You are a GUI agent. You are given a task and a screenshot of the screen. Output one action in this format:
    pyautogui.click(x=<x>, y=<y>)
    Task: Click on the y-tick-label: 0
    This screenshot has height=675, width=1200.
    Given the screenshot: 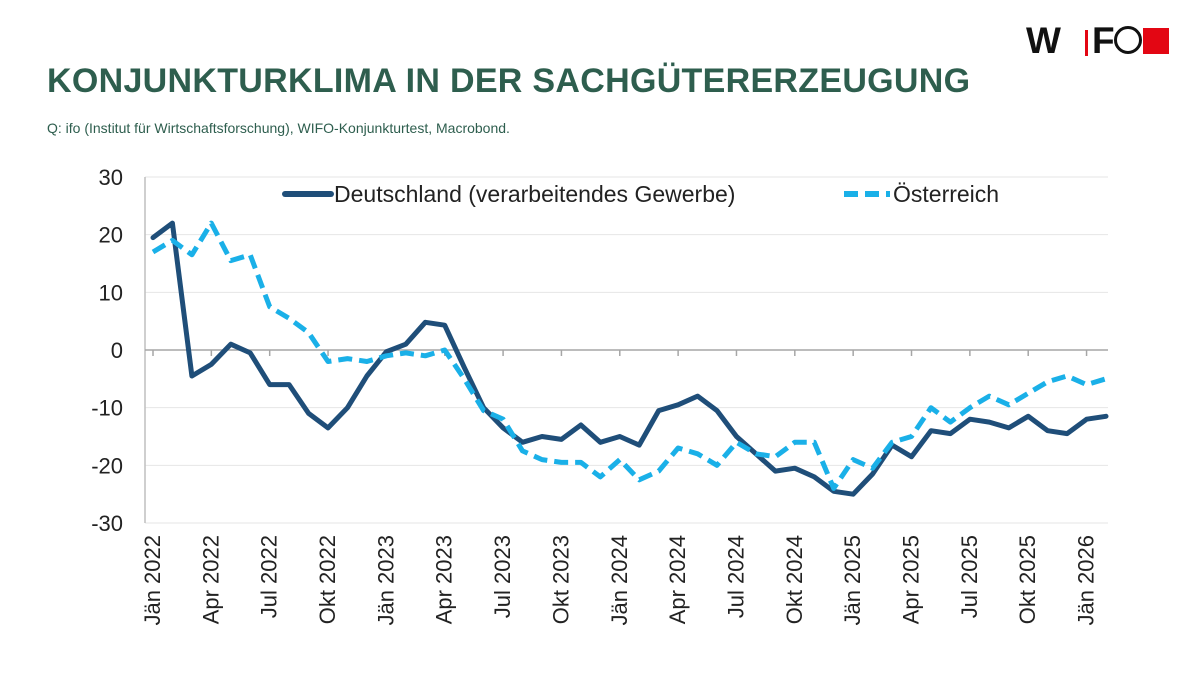 What is the action you would take?
    pyautogui.click(x=117, y=350)
    